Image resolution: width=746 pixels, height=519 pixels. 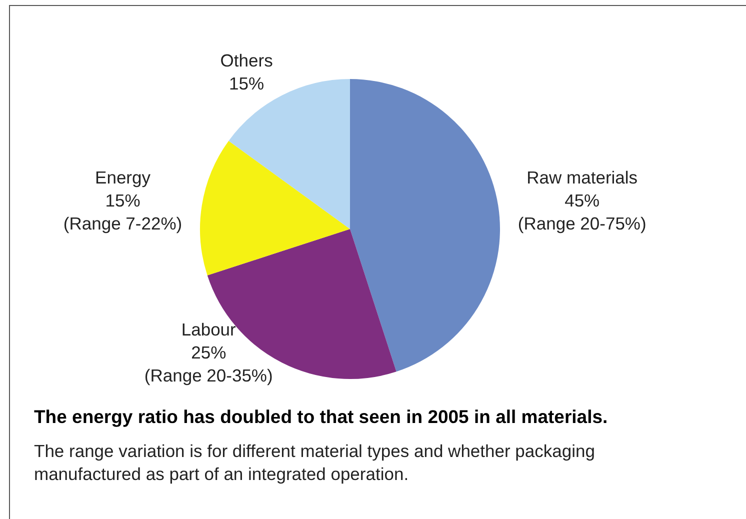 What do you see at coordinates (247, 60) in the screenshot?
I see `slice-label: Others` at bounding box center [247, 60].